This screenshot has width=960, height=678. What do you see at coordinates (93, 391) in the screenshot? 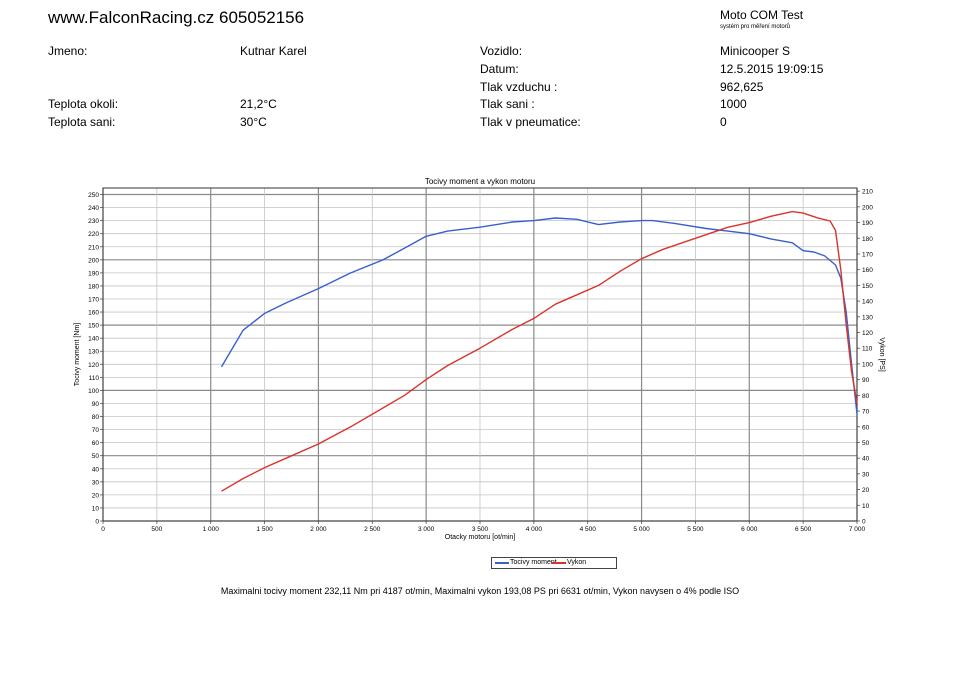
I see `y-tick-label: 100` at bounding box center [93, 391].